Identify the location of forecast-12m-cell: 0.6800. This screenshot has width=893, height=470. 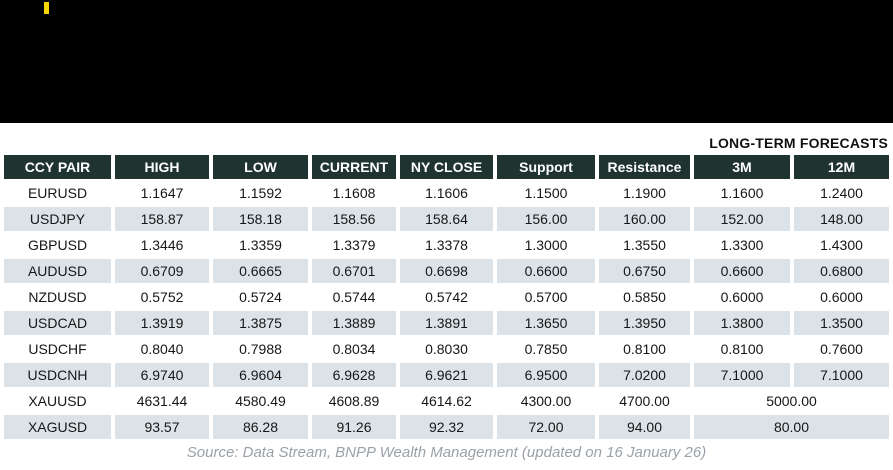
(841, 271).